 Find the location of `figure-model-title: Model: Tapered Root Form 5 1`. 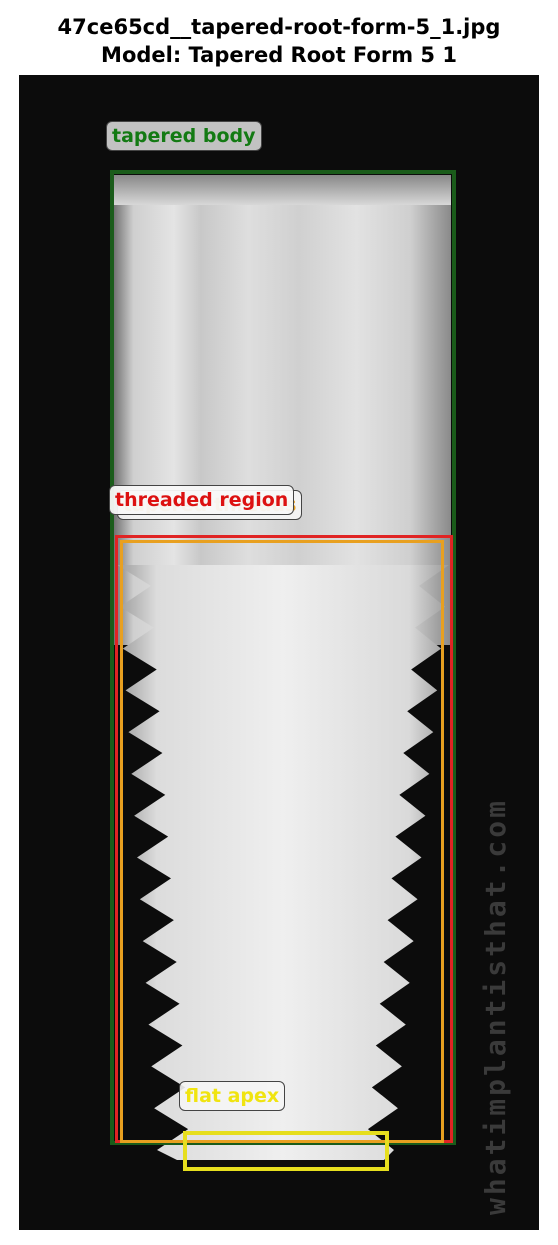

figure-model-title: Model: Tapered Root Form 5 1 is located at coordinates (279, 55).